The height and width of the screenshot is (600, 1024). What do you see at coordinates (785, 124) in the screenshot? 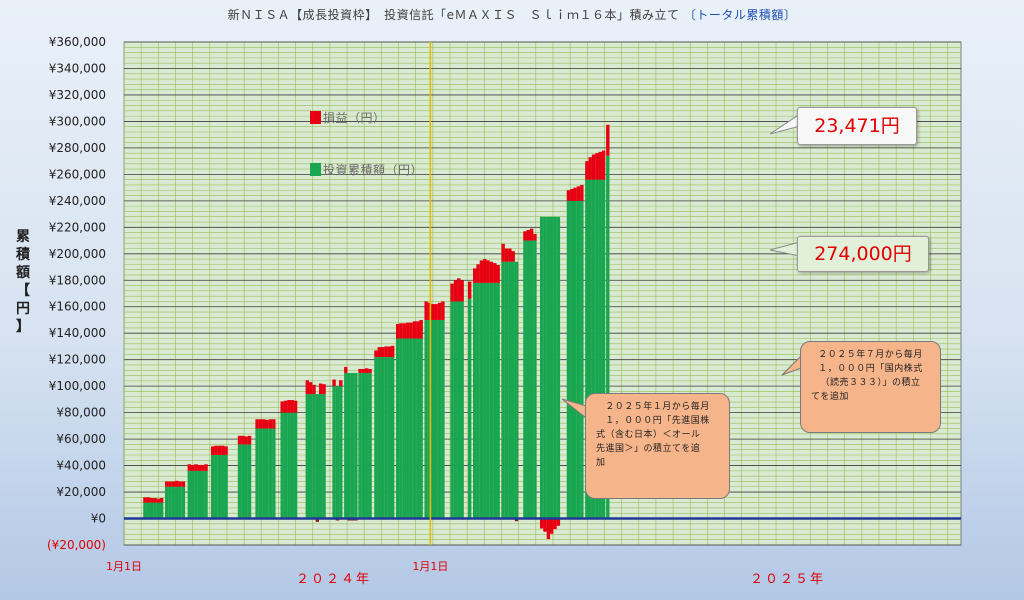
I see `callout-pointer-profit` at bounding box center [785, 124].